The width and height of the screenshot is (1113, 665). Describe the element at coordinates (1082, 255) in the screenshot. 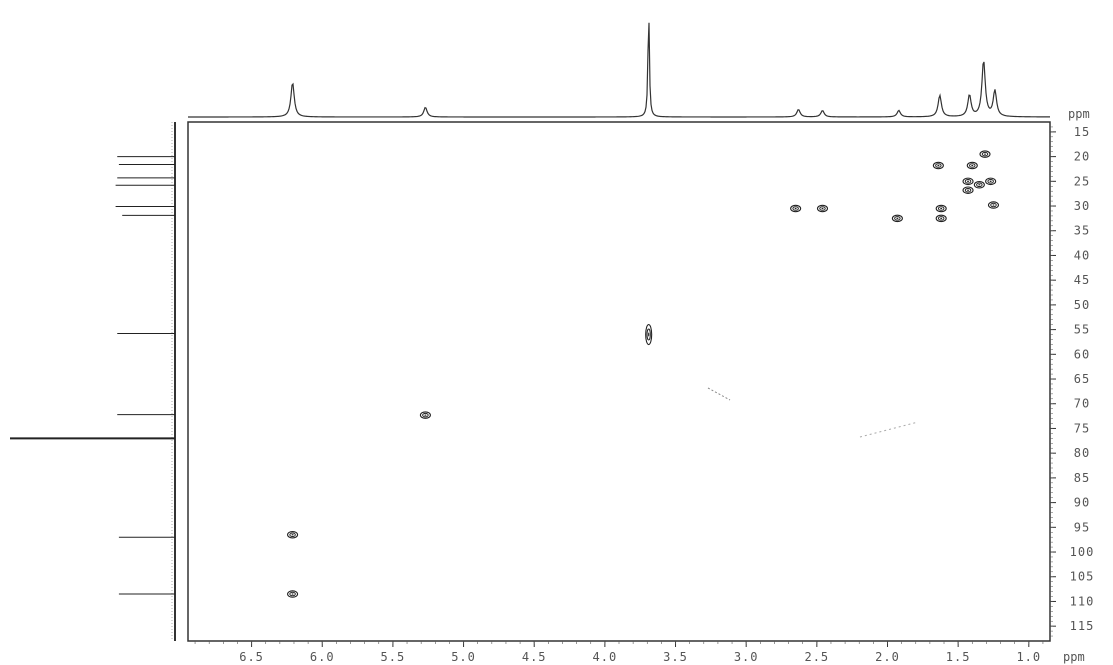

I see `y-tick-label: 40` at that location.